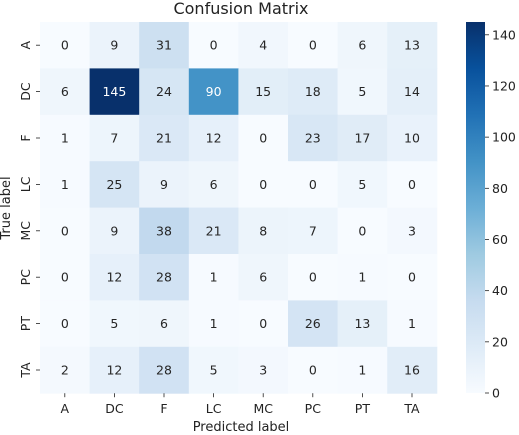  I want to click on cell-value-label: 38, so click(164, 230).